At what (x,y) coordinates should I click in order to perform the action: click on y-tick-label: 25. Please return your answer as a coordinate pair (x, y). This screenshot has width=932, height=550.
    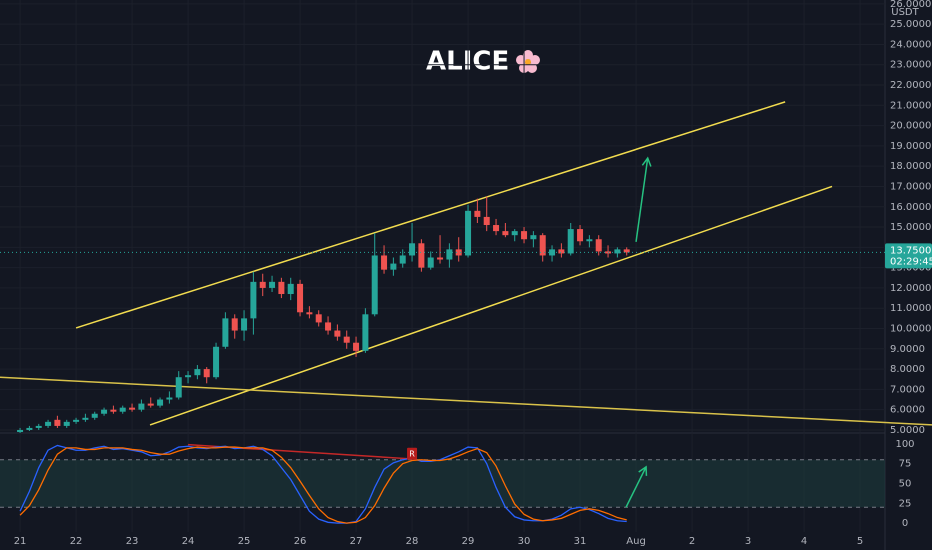
    Looking at the image, I should click on (905, 503).